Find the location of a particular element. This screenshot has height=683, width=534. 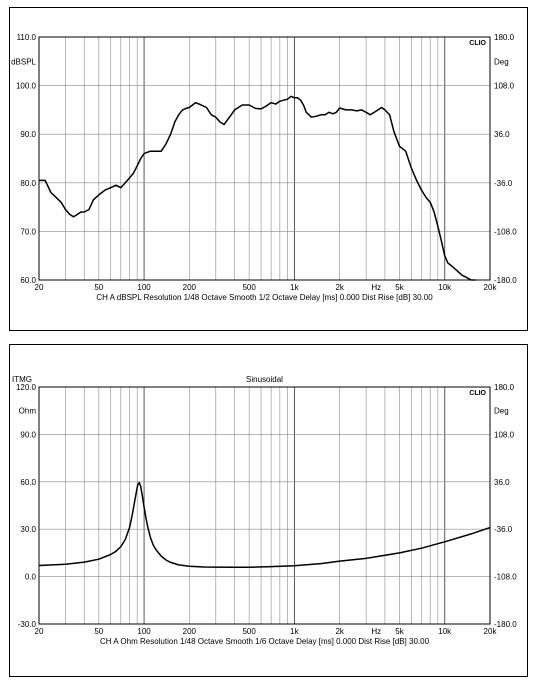

y-tick-label-left: 100.0 is located at coordinates (26, 86).